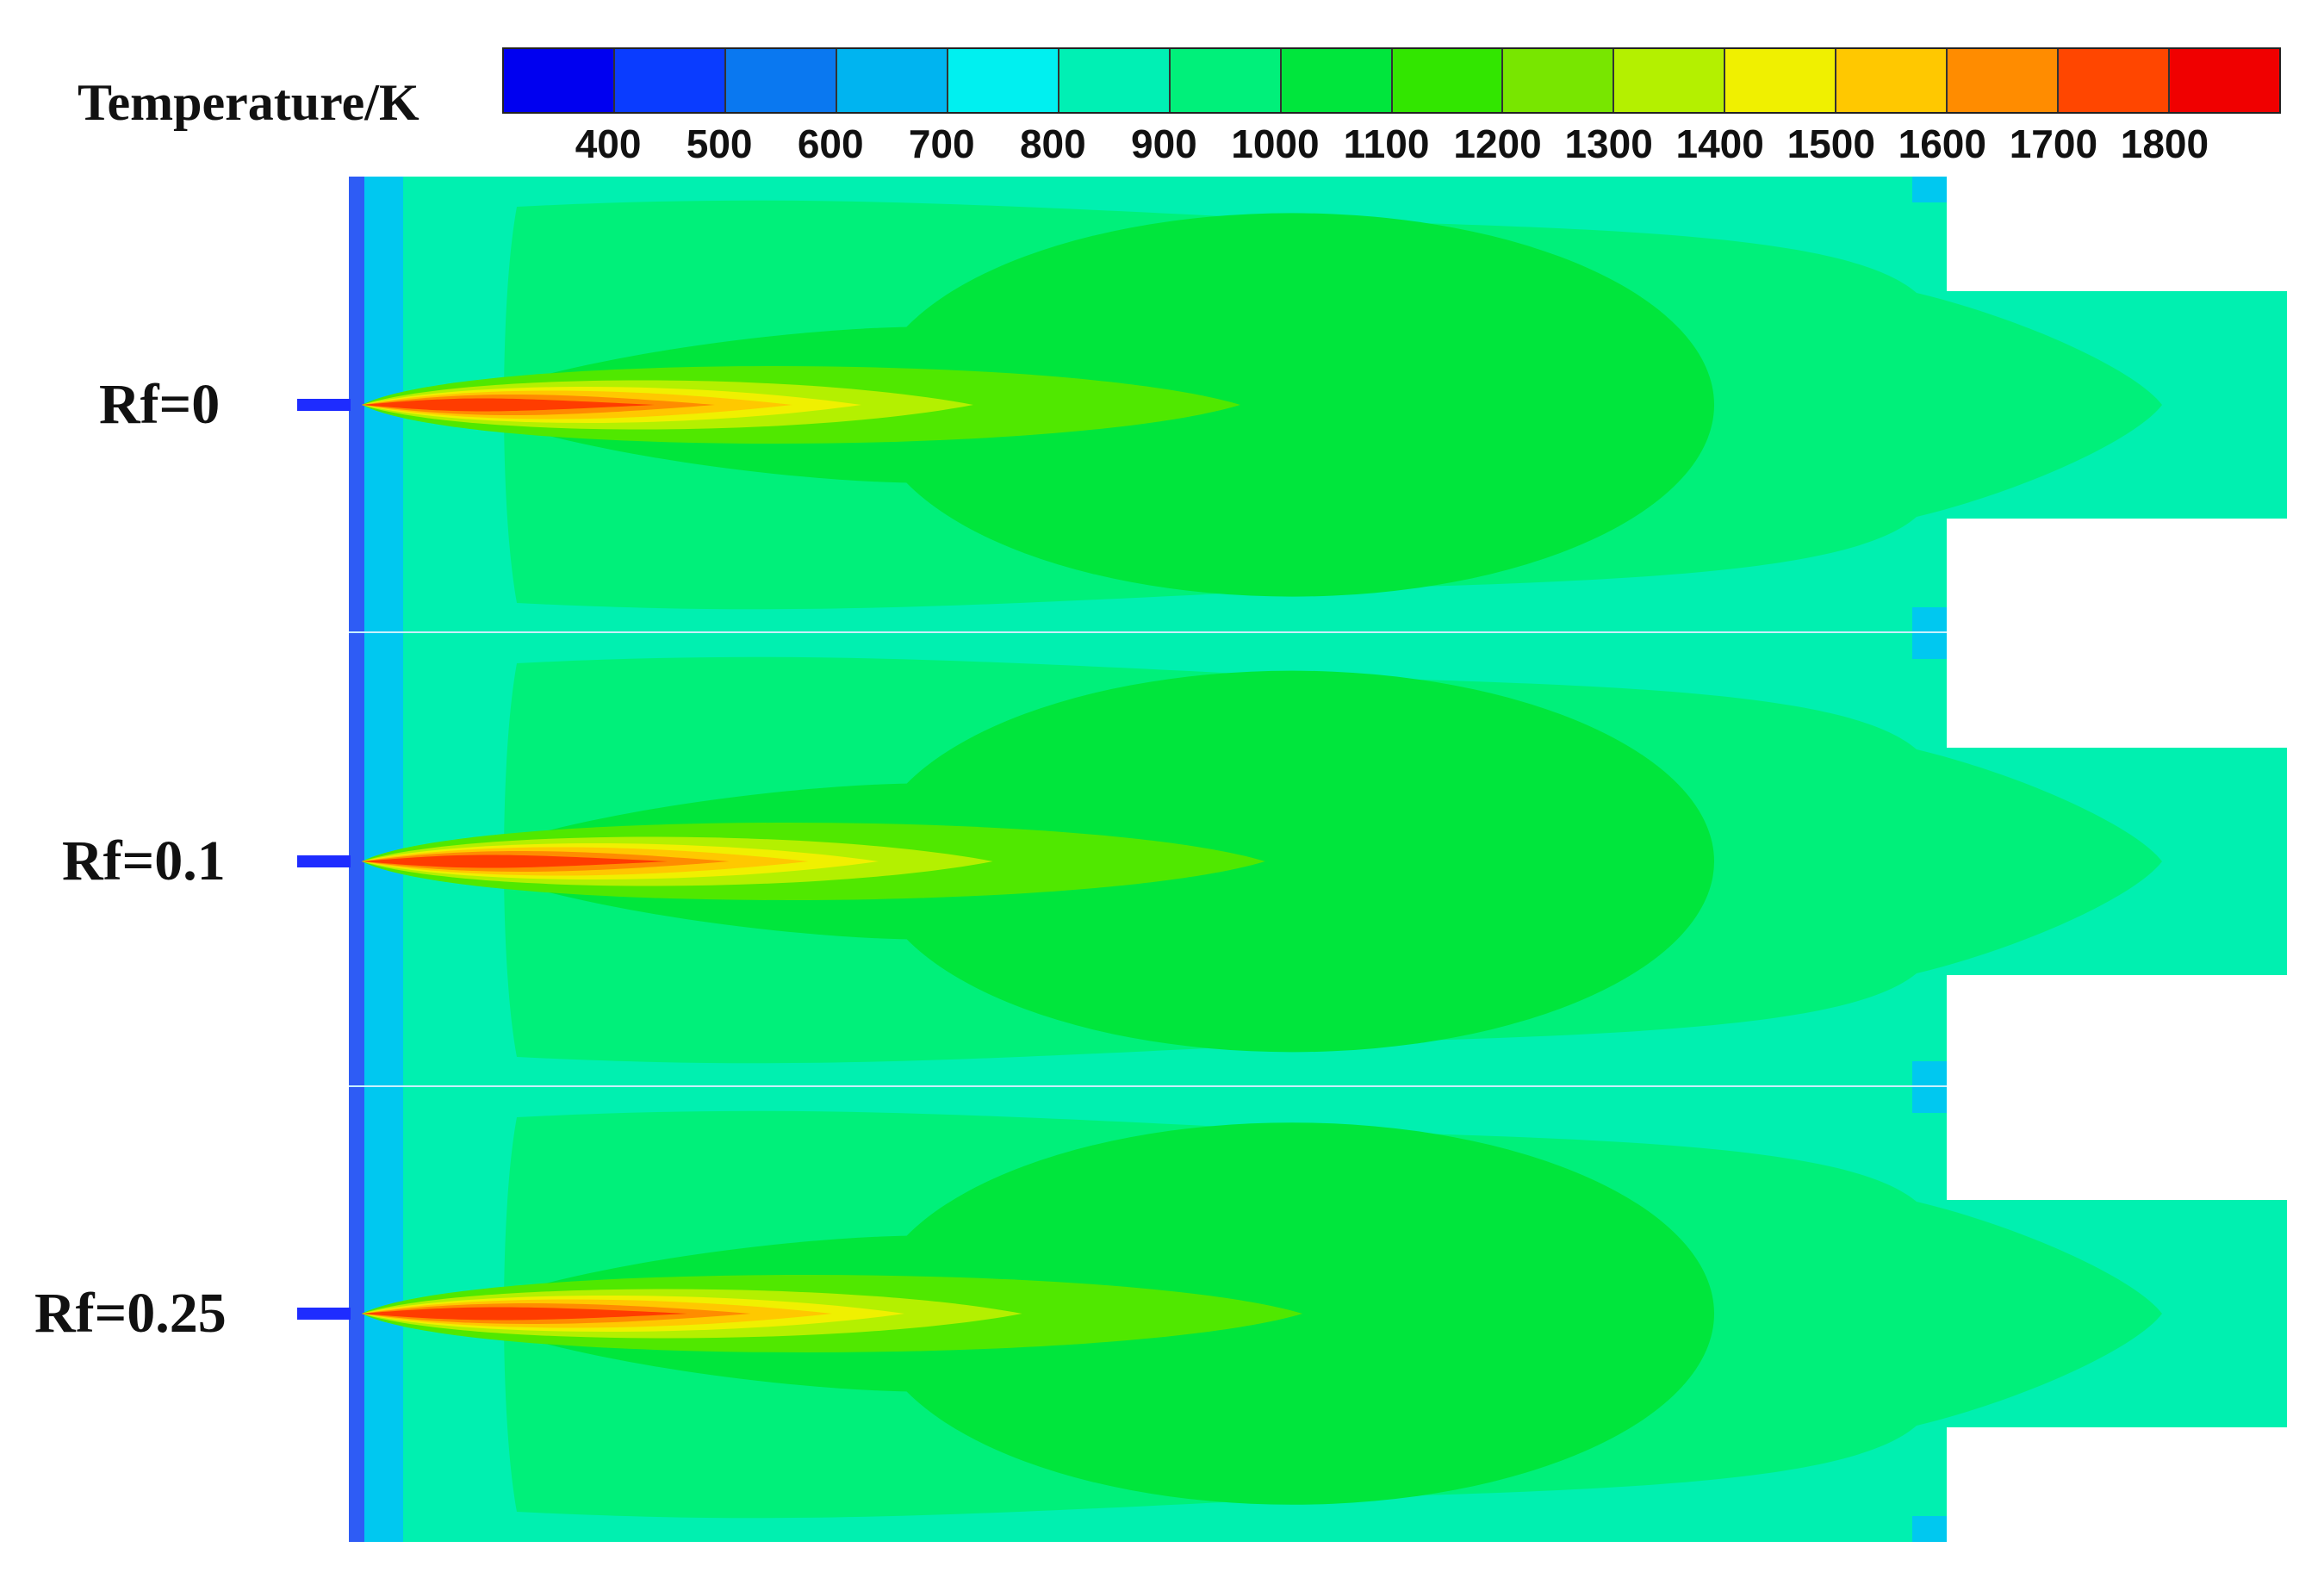  Describe the element at coordinates (1386, 143) in the screenshot. I see `colorbar-tick: 1100` at that location.